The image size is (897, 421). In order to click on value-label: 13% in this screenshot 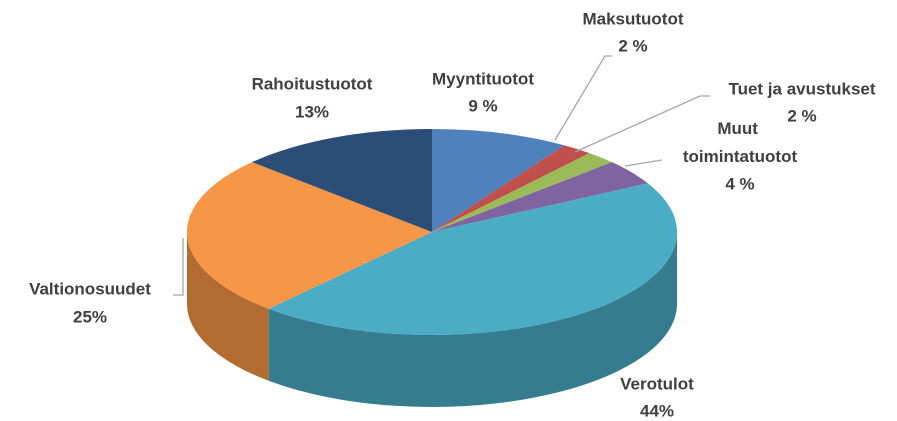, I will do `click(312, 111)`.